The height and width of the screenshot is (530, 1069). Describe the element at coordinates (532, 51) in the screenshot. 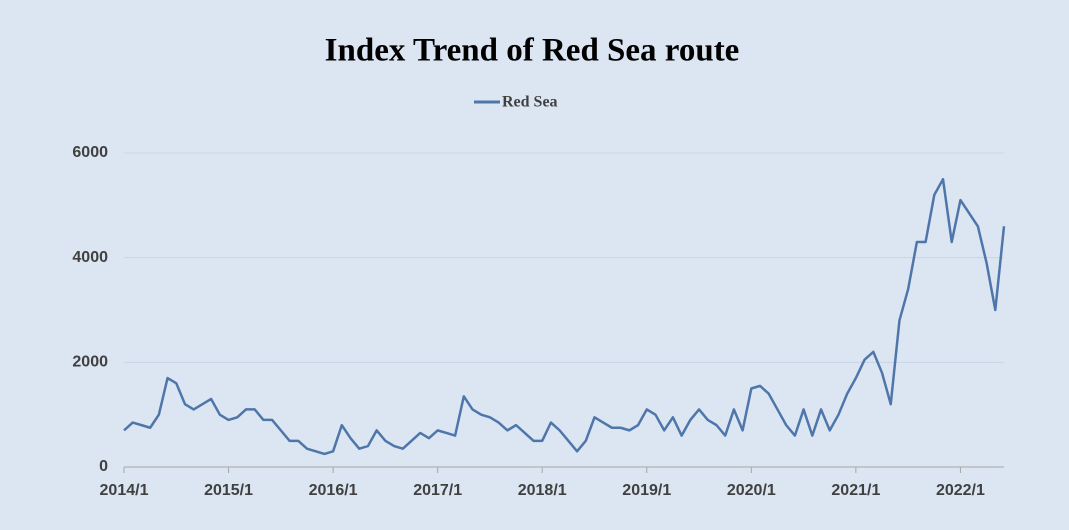

I see `chart-title: Index Trend of Red Sea route` at that location.